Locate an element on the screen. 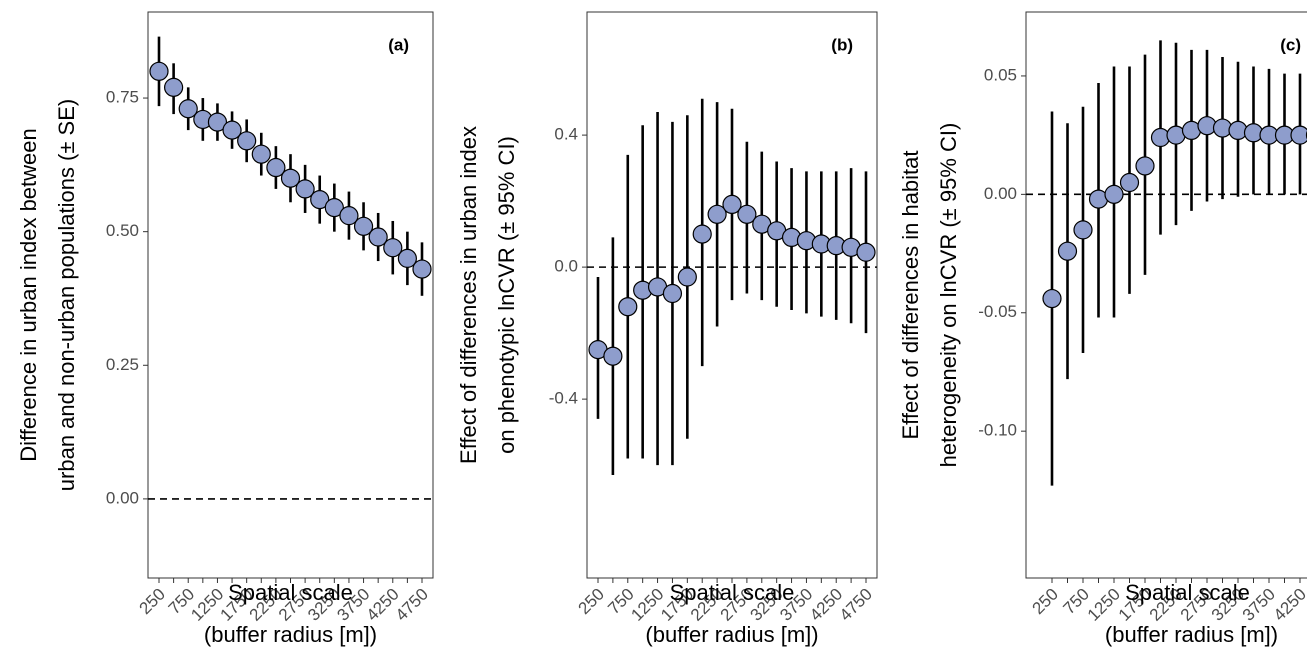 The image size is (1307, 648). panel-label: (c) is located at coordinates (1290, 44).